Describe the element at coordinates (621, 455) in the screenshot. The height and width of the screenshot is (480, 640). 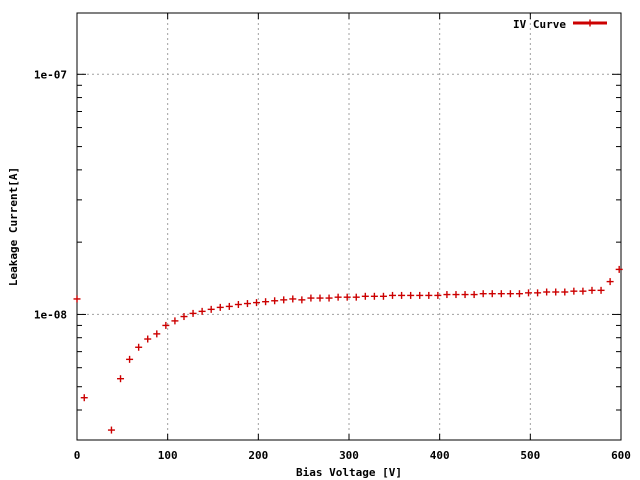
I see `x-tick-label: 600` at that location.